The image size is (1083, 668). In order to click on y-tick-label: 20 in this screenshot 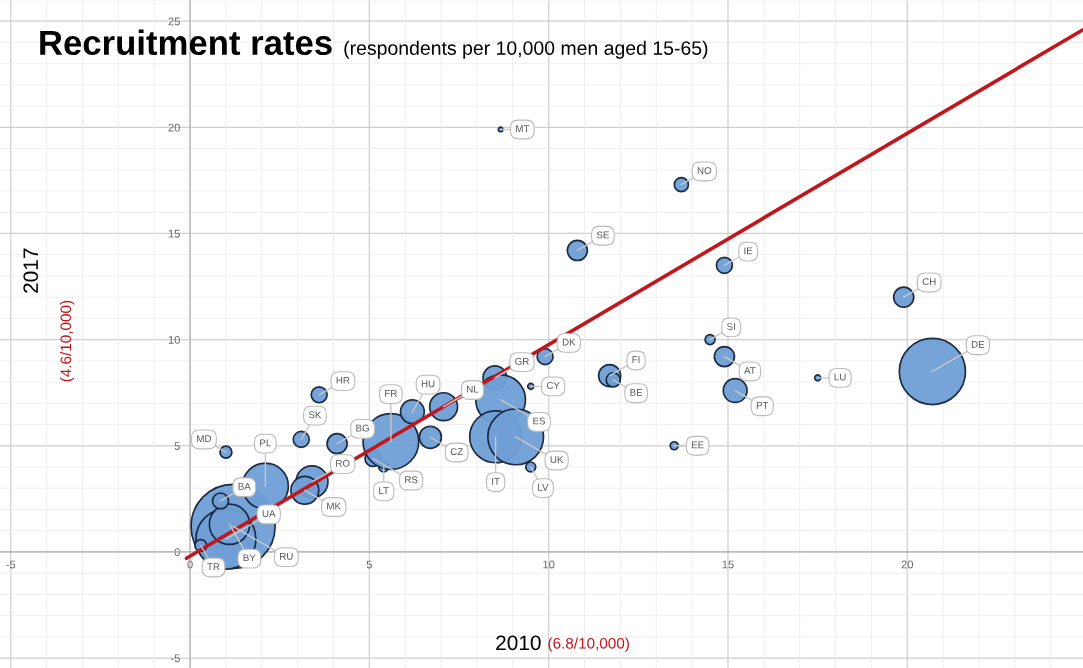, I will do `click(174, 127)`.